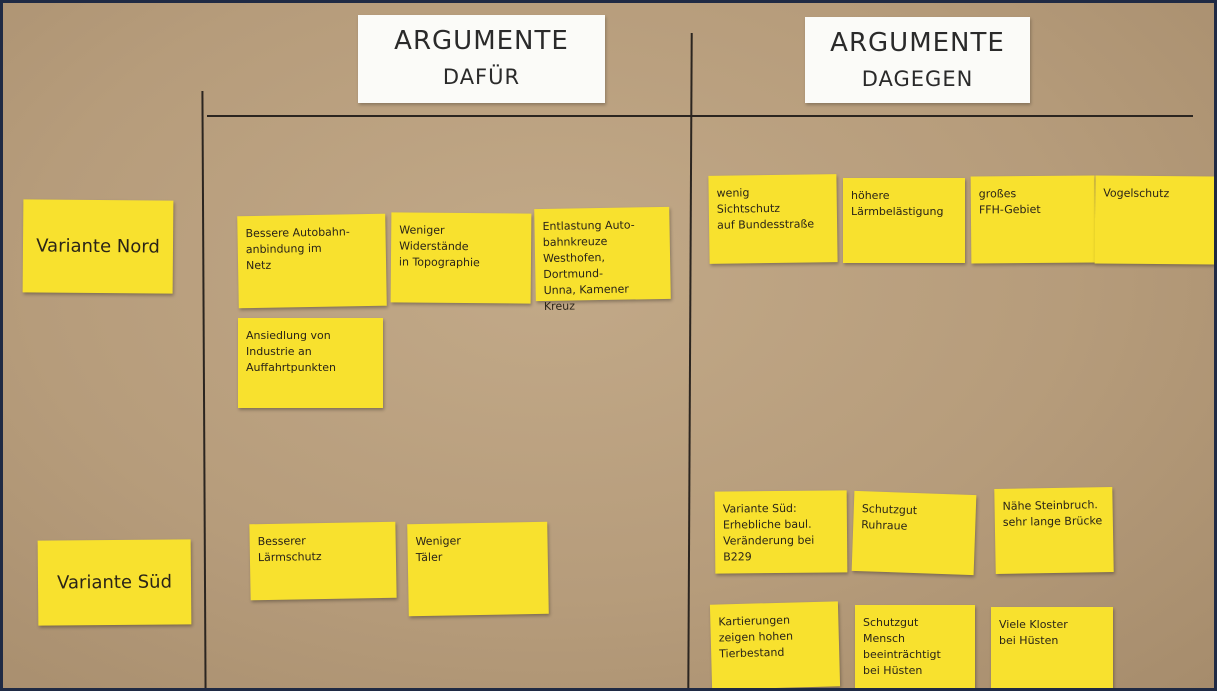 The height and width of the screenshot is (691, 1217). What do you see at coordinates (752, 653) in the screenshot?
I see `note-line: Tierbestand` at bounding box center [752, 653].